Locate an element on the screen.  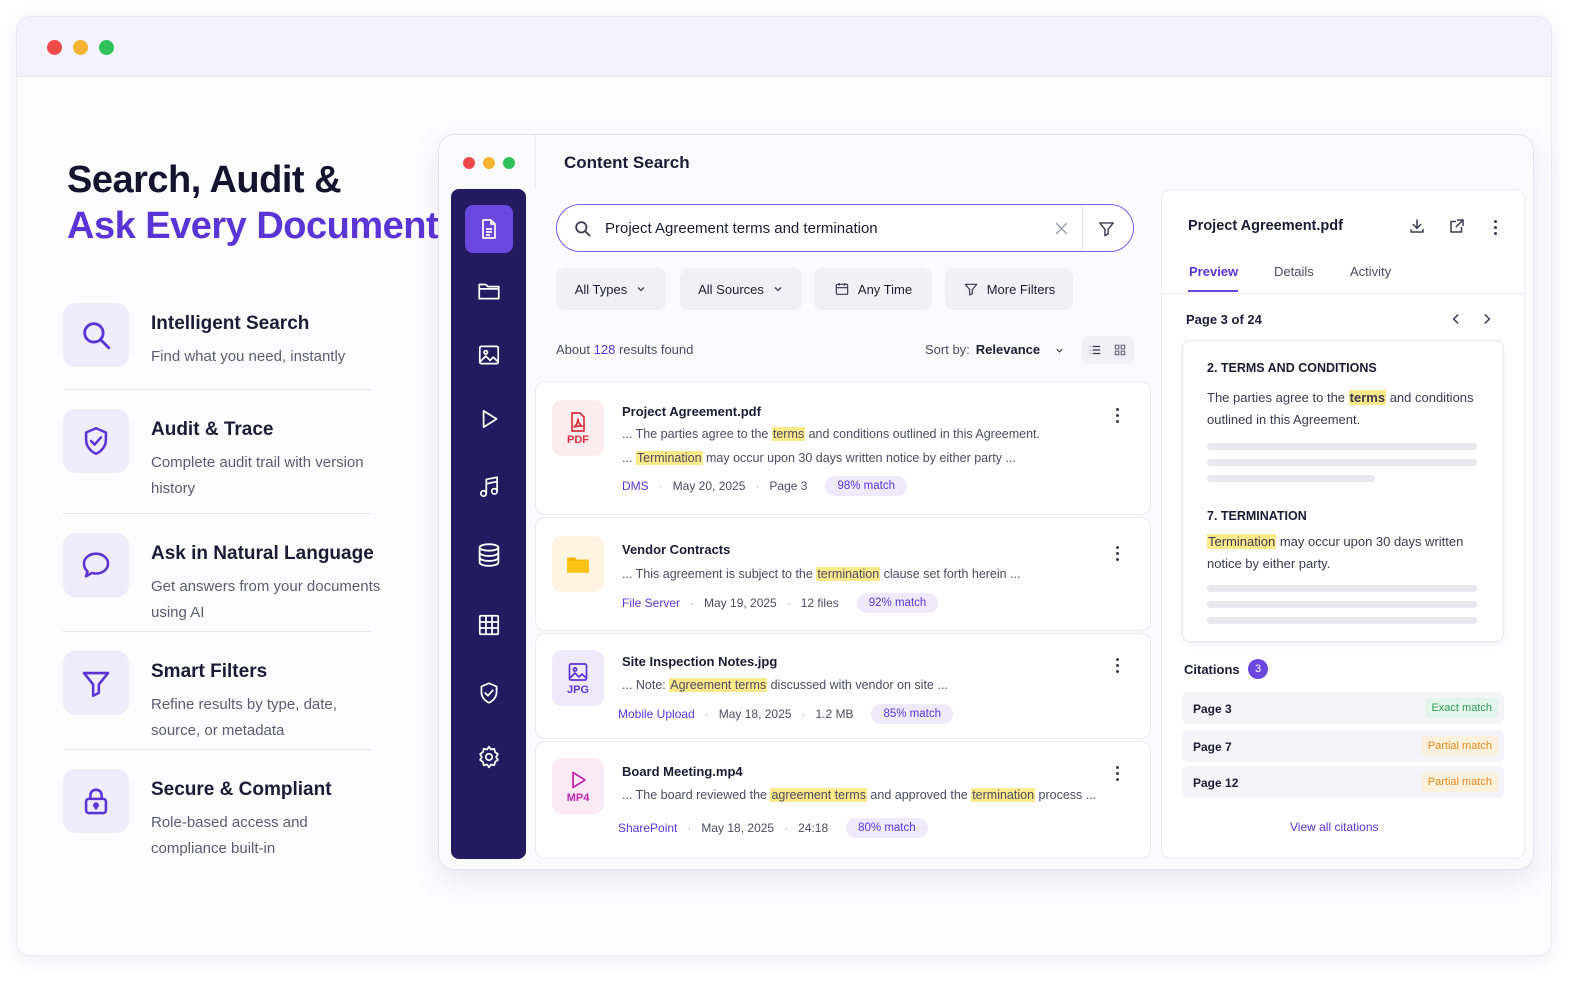
filter-all-sources: All Sources is located at coordinates (741, 289).